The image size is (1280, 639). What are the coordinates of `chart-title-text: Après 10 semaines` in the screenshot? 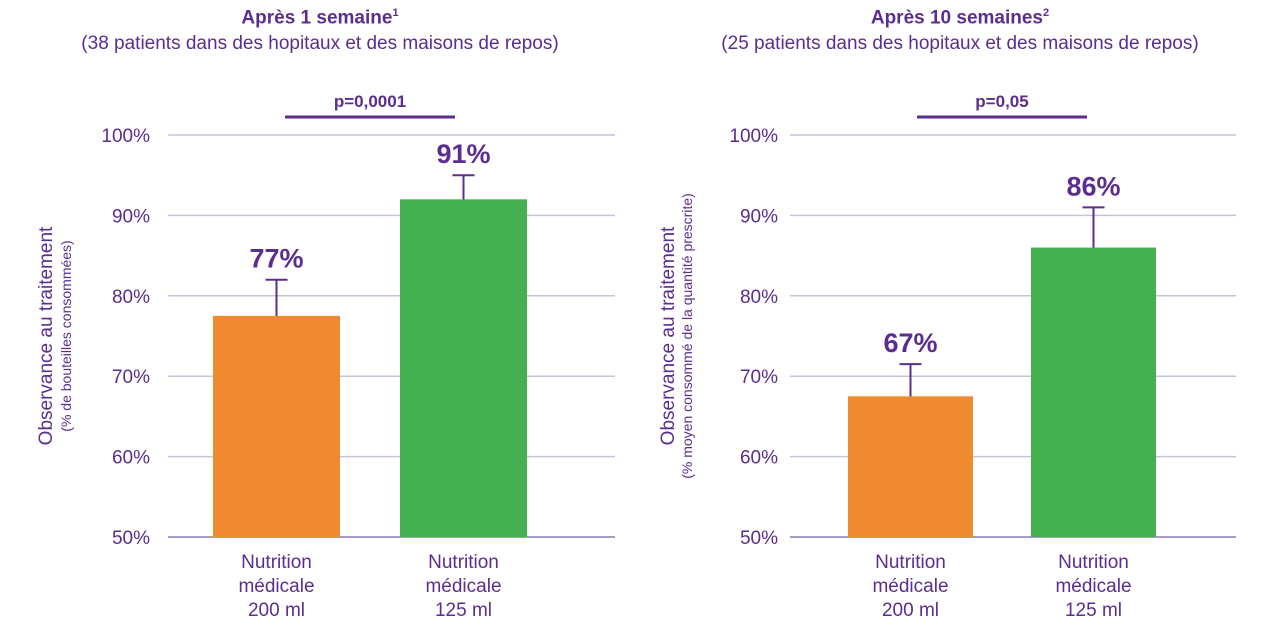 It's located at (957, 18).